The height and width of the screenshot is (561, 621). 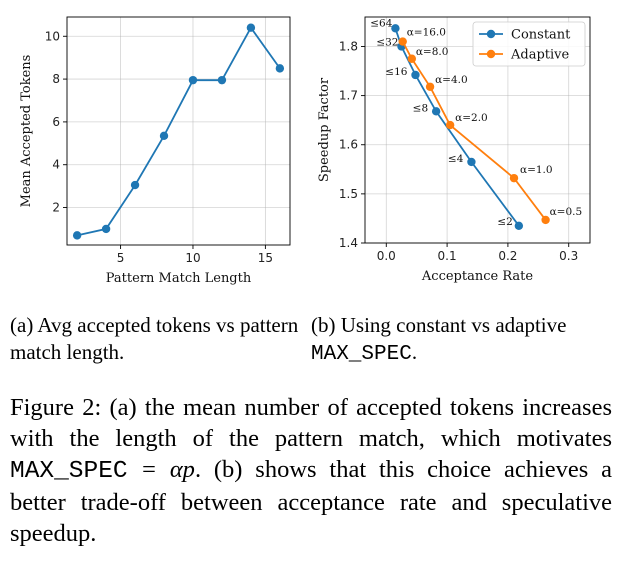 What do you see at coordinates (348, 96) in the screenshot?
I see `y-tick-label: 1.7` at bounding box center [348, 96].